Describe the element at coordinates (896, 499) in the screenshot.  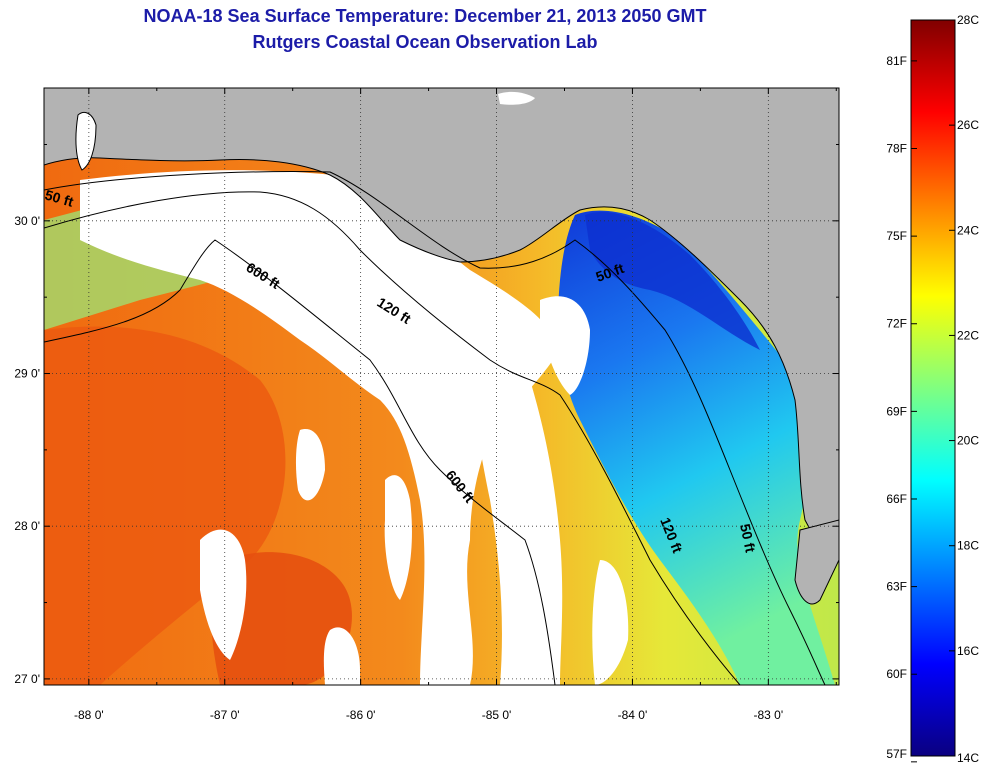
I see `colorbar-label-fahrenheit: 66F` at that location.